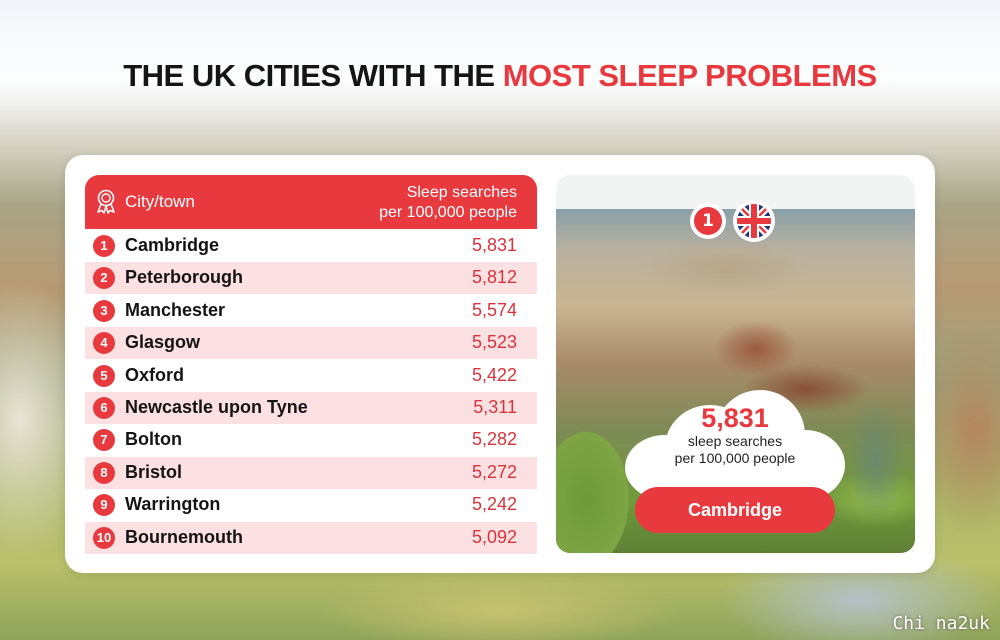 This screenshot has width=1000, height=640. I want to click on city-name: Newcastle upon Tyne, so click(216, 407).